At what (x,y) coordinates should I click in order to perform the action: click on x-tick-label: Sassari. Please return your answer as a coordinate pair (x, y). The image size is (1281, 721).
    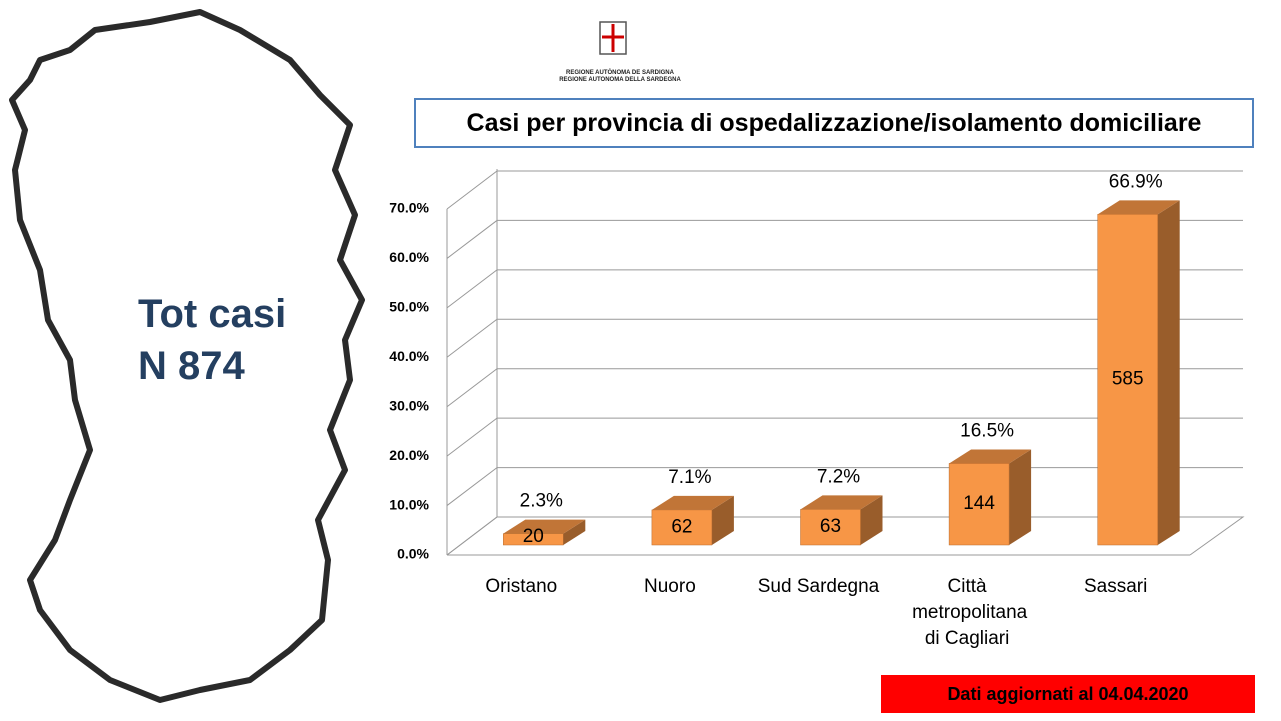
    Looking at the image, I should click on (1116, 586).